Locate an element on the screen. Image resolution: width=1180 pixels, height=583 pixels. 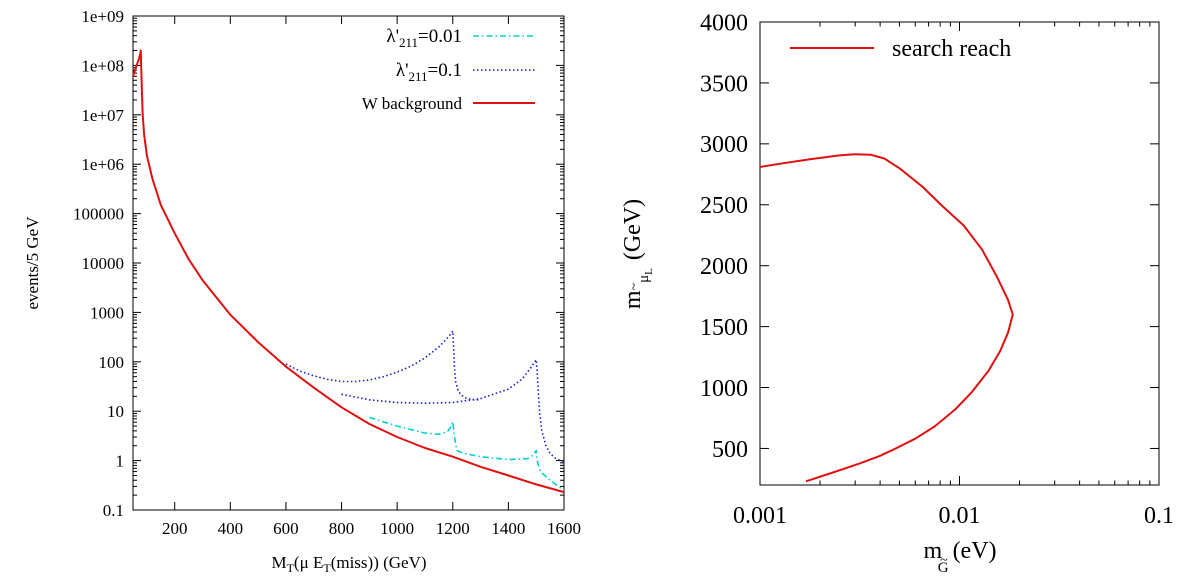
y-tick-label: 1e+09 is located at coordinates (102, 16).